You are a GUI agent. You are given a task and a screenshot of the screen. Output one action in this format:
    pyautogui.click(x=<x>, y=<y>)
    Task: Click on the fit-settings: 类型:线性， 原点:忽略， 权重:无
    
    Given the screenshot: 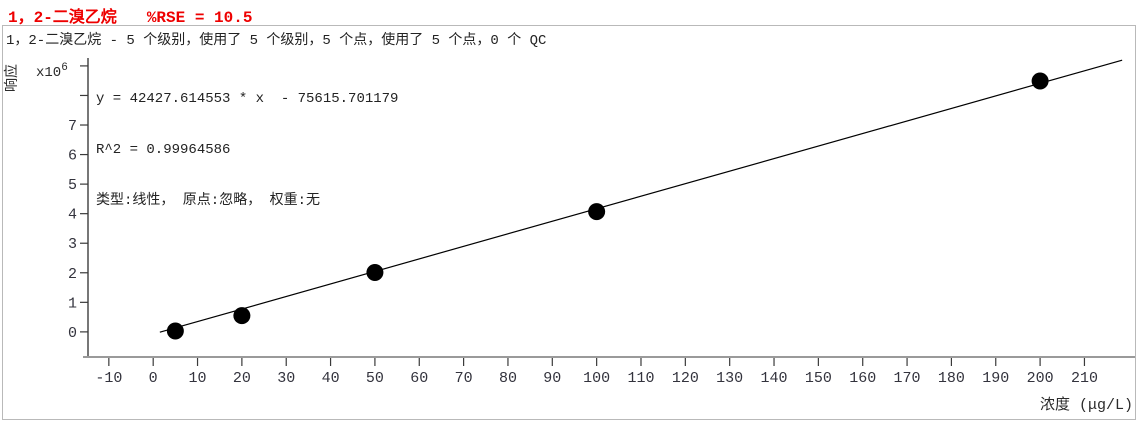 What is the action you would take?
    pyautogui.click(x=208, y=201)
    